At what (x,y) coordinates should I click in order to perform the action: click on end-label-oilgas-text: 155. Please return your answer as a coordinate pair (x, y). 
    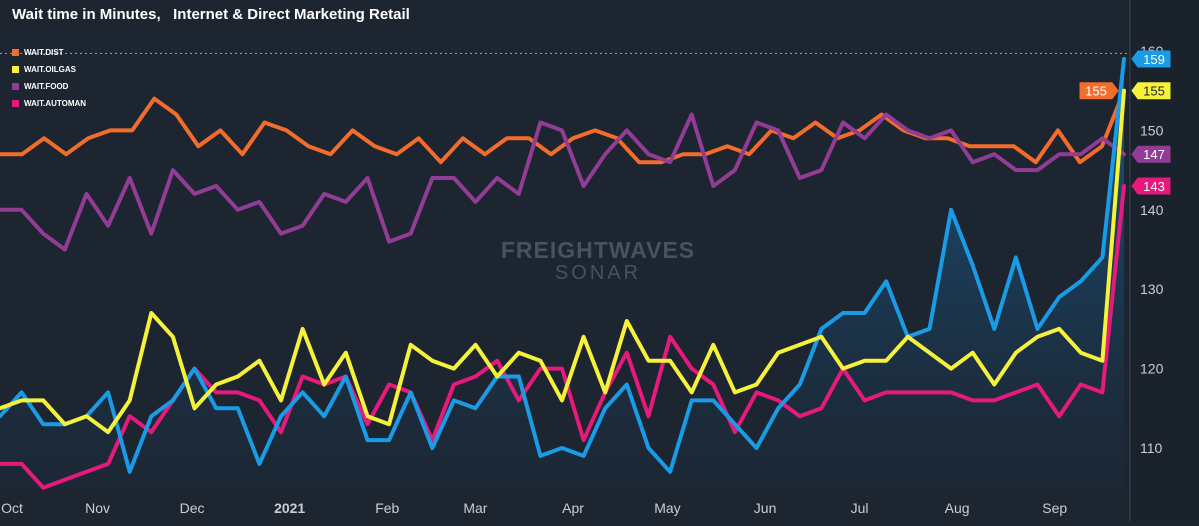
    Looking at the image, I should click on (1154, 91).